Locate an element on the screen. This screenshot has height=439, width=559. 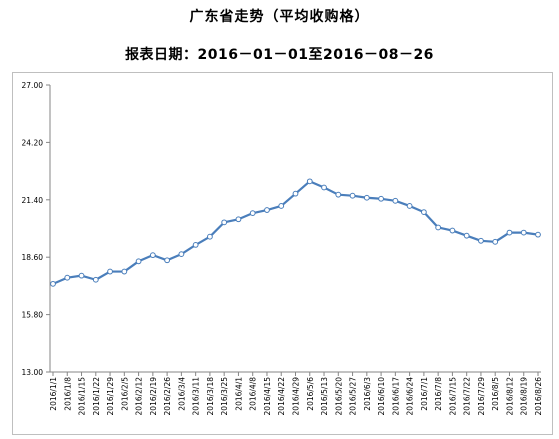
x-tick-label: 2016/2/12 is located at coordinates (139, 396).